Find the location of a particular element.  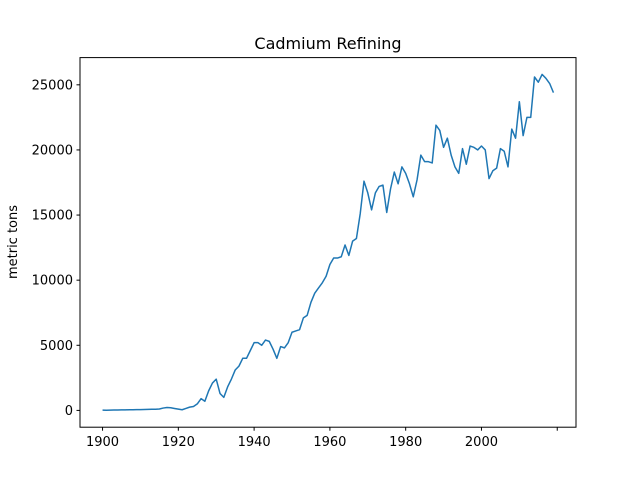

y-tick-label: 5000 is located at coordinates (56, 346).